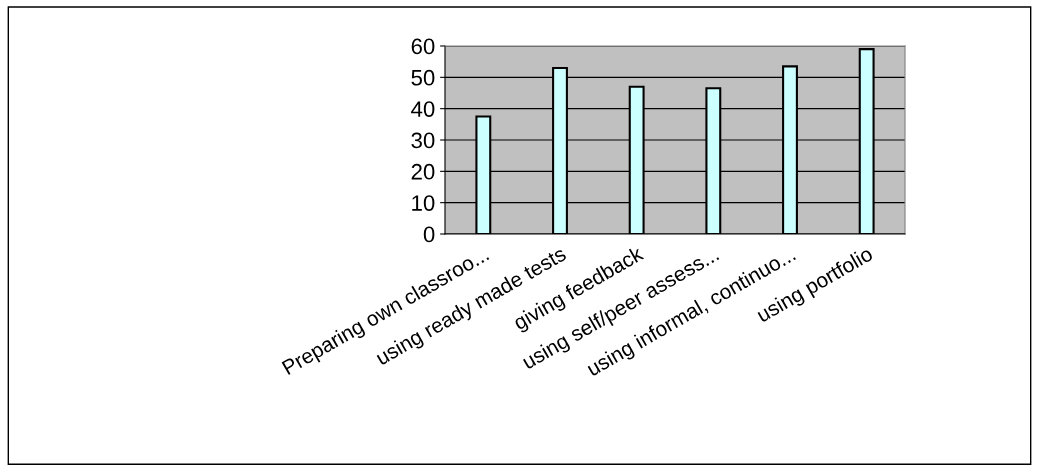  I want to click on y-tick-label: 50, so click(423, 77).